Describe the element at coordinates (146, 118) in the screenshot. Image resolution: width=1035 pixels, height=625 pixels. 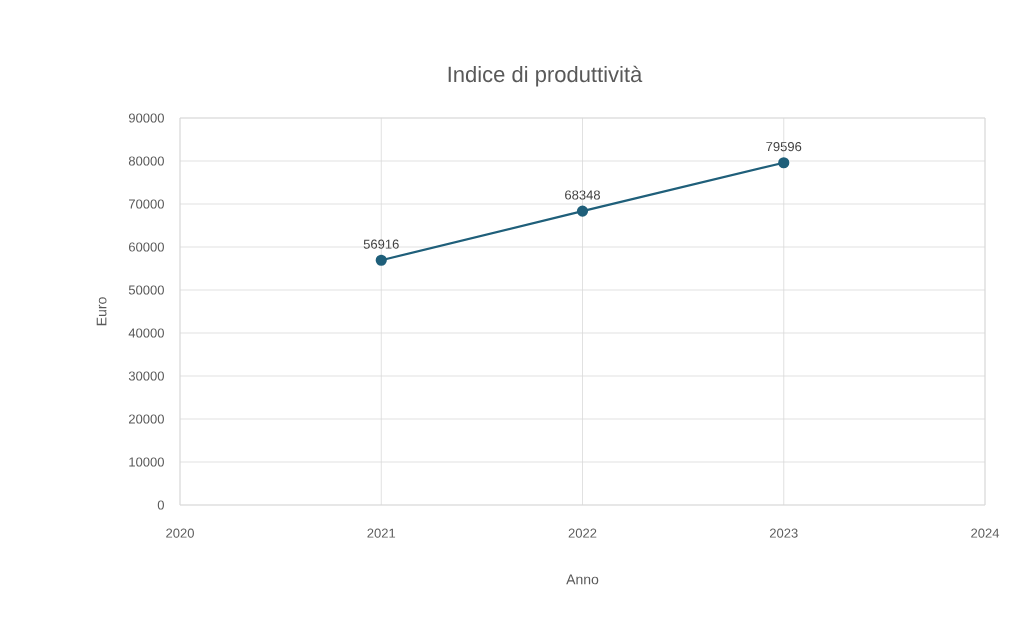
I see `y-tick-label: 90000` at that location.